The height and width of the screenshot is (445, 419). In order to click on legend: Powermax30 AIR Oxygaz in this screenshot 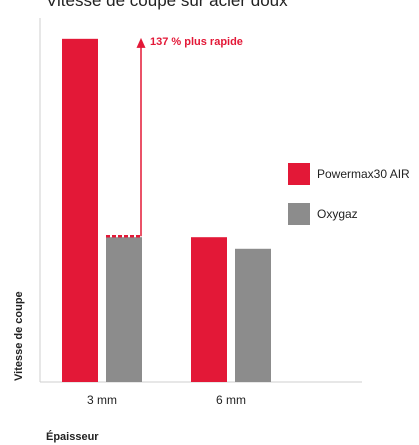, I will do `click(349, 194)`.